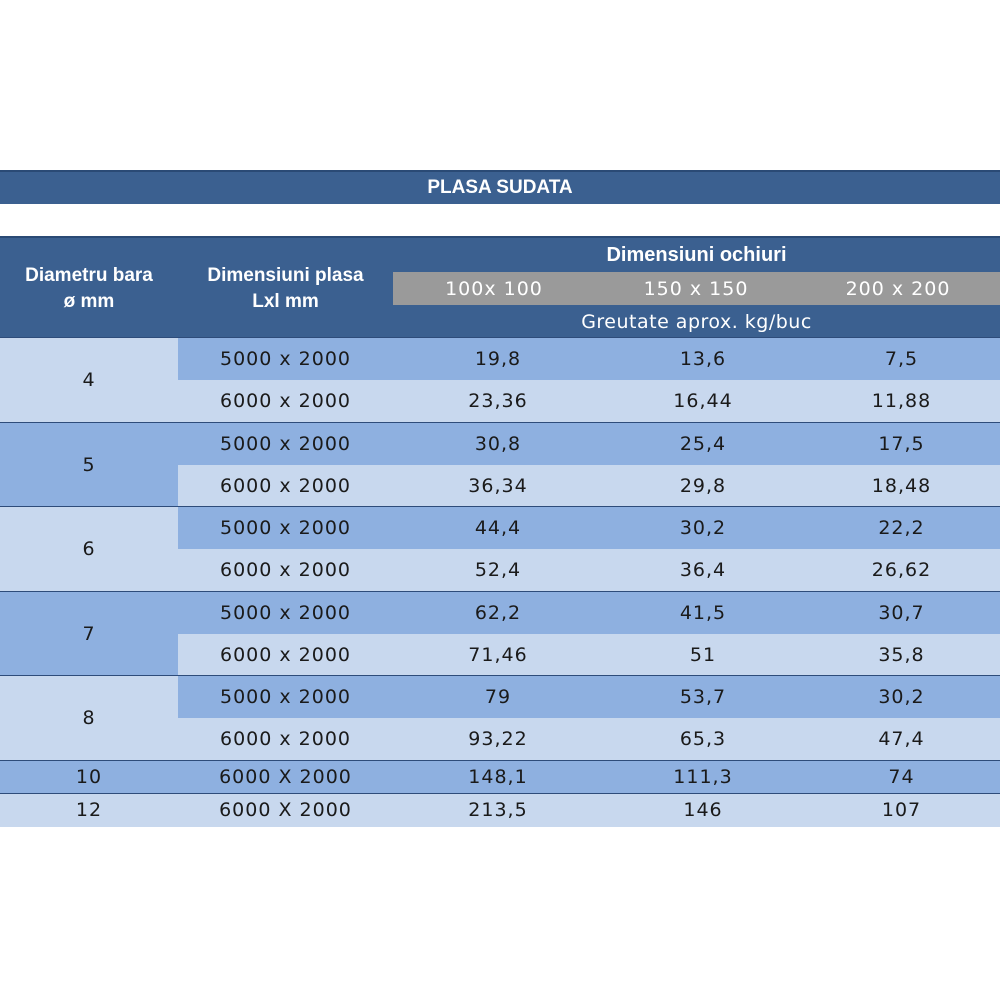  Describe the element at coordinates (703, 777) in the screenshot. I see `weight-cell-w150: 111,3` at that location.